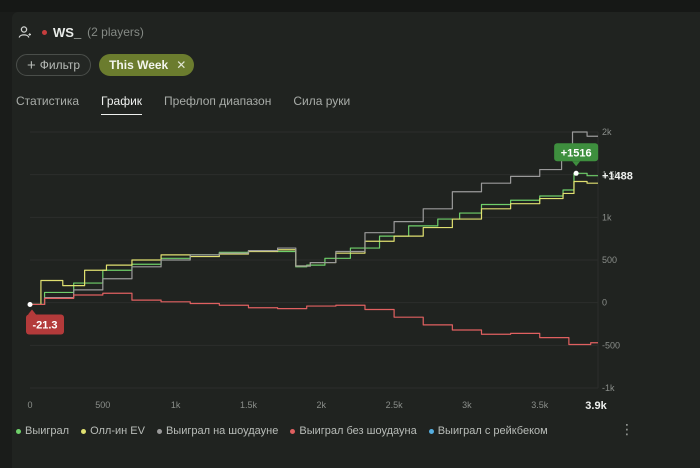 This screenshot has width=700, height=468. What do you see at coordinates (218, 101) in the screenshot?
I see `tab-preflop-range: Префлоп диапазон` at bounding box center [218, 101].